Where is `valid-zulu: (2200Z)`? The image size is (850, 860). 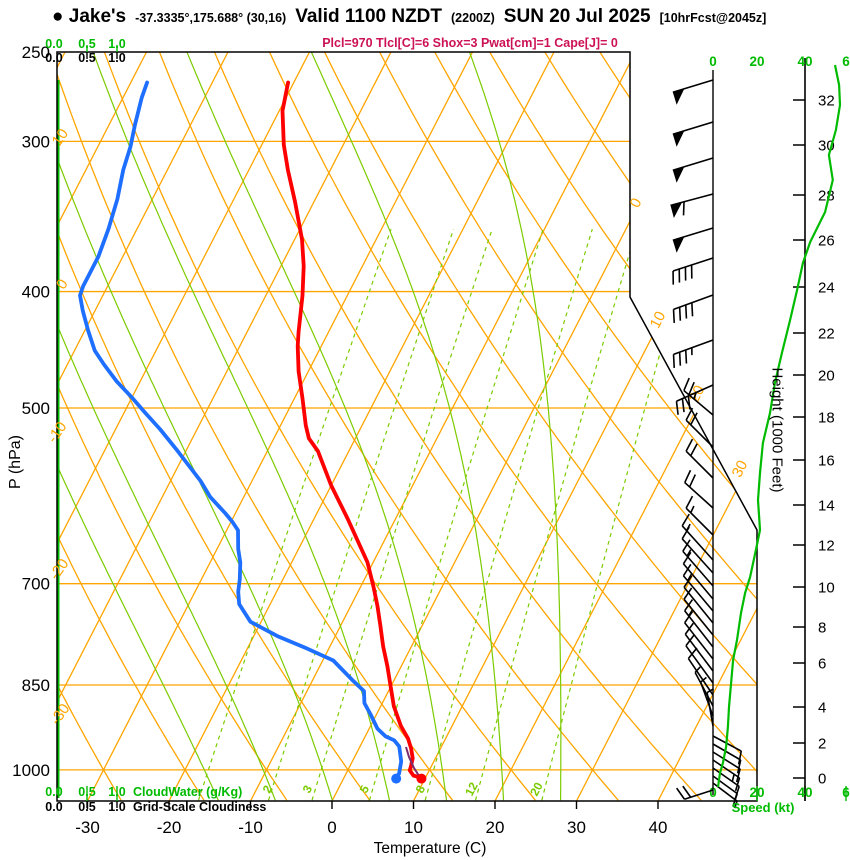 valid-zulu: (2200Z) is located at coordinates (473, 18).